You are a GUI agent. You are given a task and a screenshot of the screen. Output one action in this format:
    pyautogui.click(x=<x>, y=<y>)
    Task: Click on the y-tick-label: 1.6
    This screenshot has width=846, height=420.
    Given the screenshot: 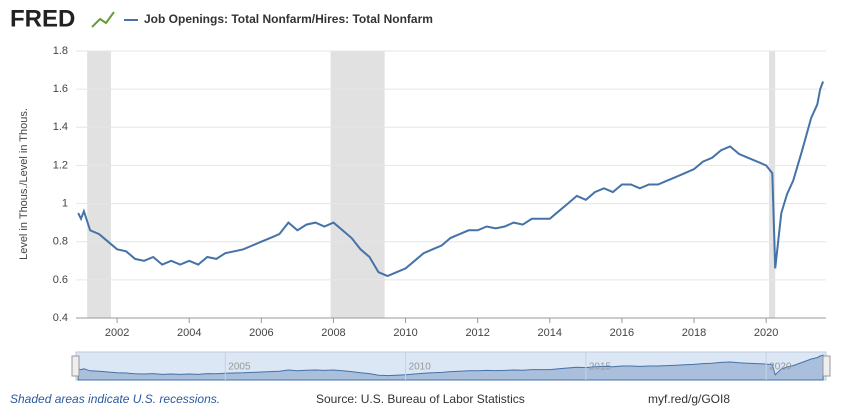 What is the action you would take?
    pyautogui.click(x=60, y=89)
    